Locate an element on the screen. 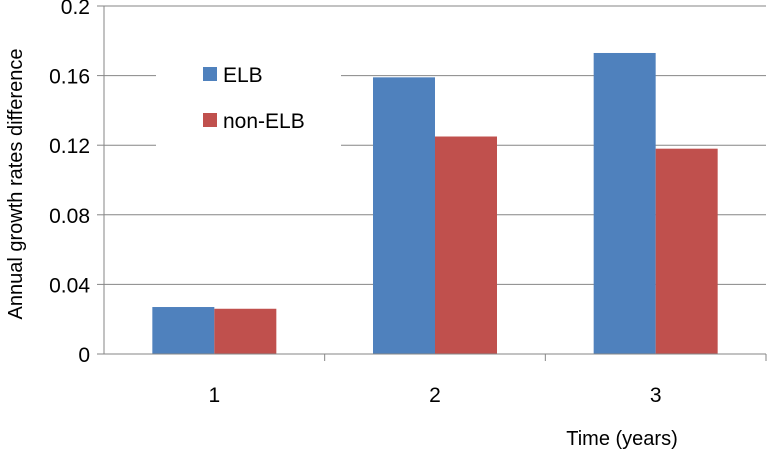  legend-label: ELB is located at coordinates (243, 75).